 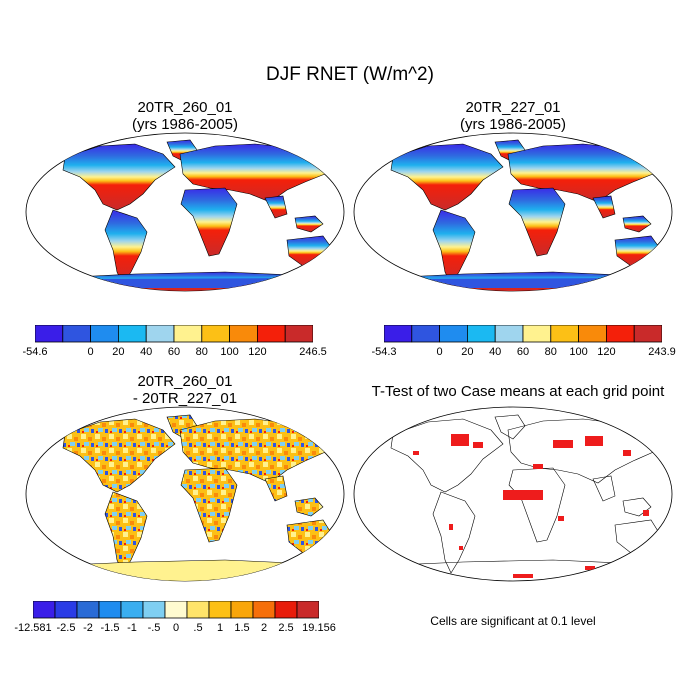 I want to click on colorbar-label: 19.156, so click(x=319, y=628).